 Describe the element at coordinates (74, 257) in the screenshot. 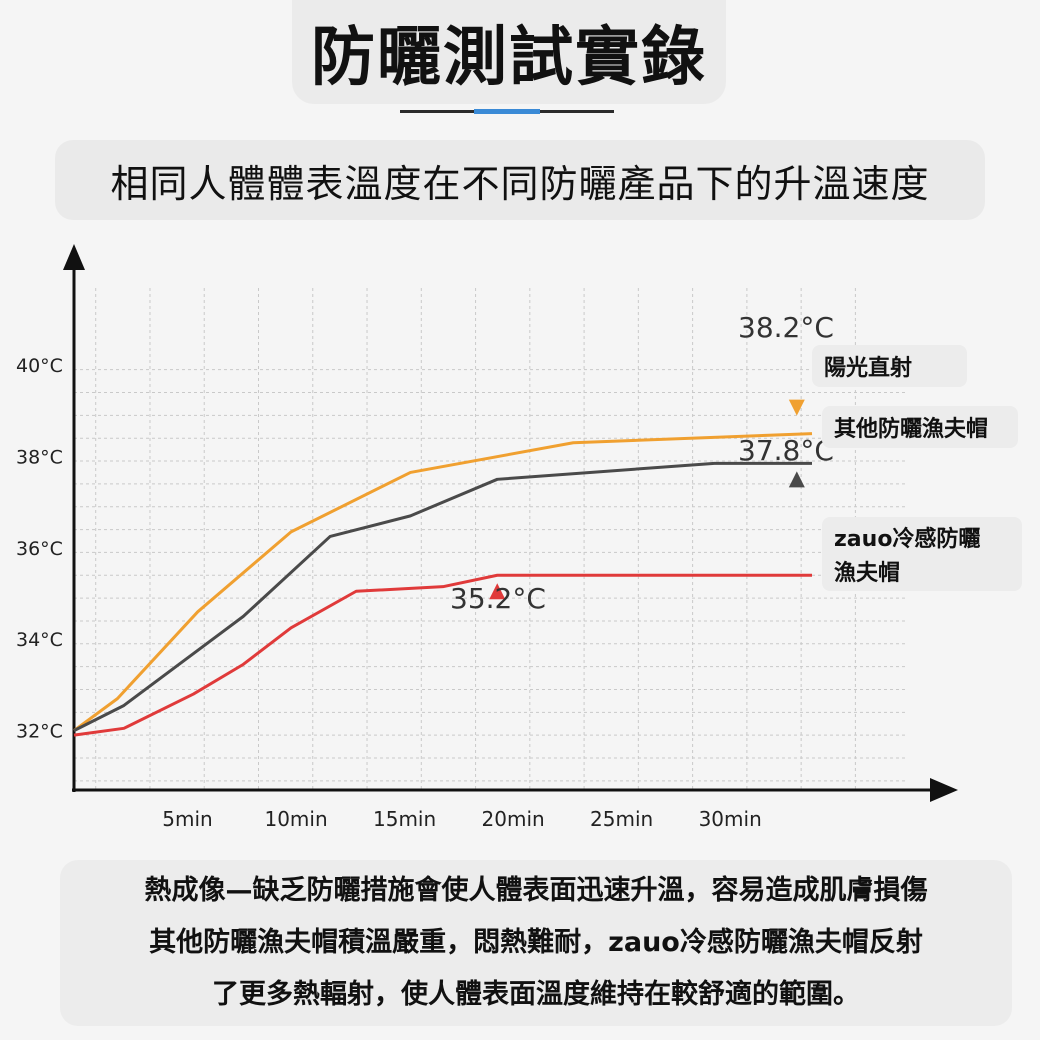

I see `y-axis-arrow` at that location.